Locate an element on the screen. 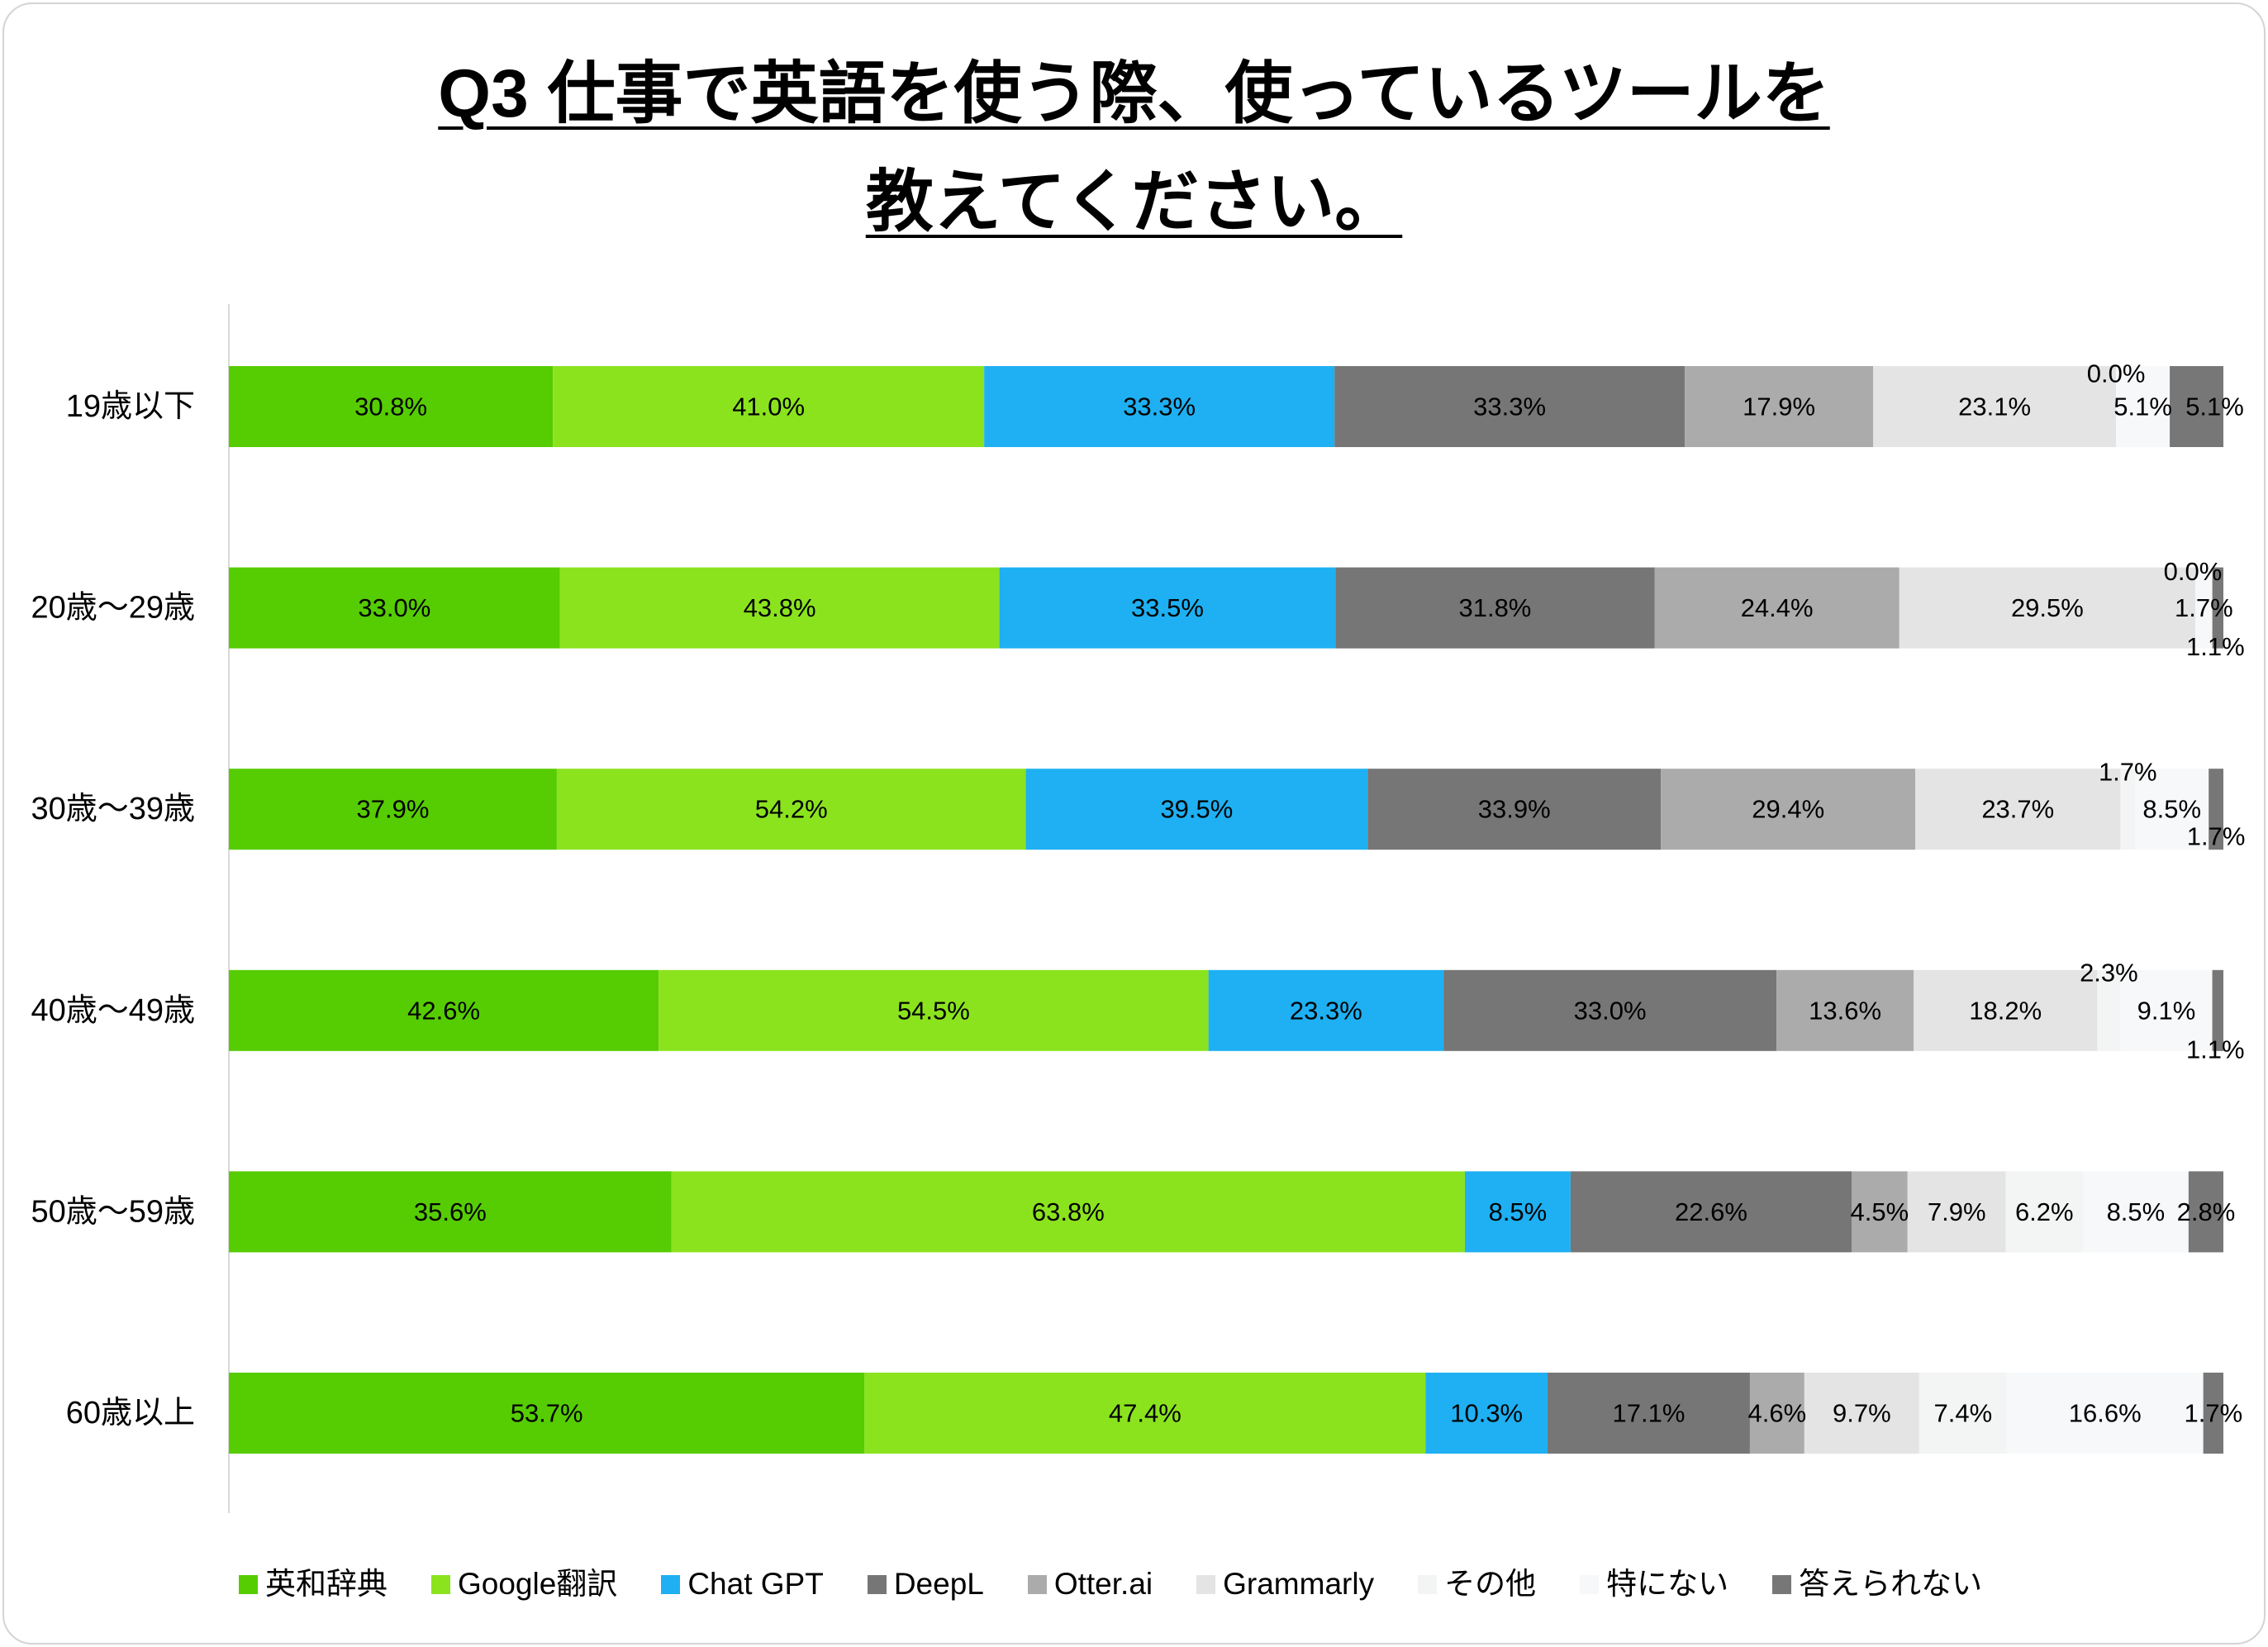 Image resolution: width=2268 pixels, height=1647 pixels. data-label: 2.3% is located at coordinates (2109, 972).